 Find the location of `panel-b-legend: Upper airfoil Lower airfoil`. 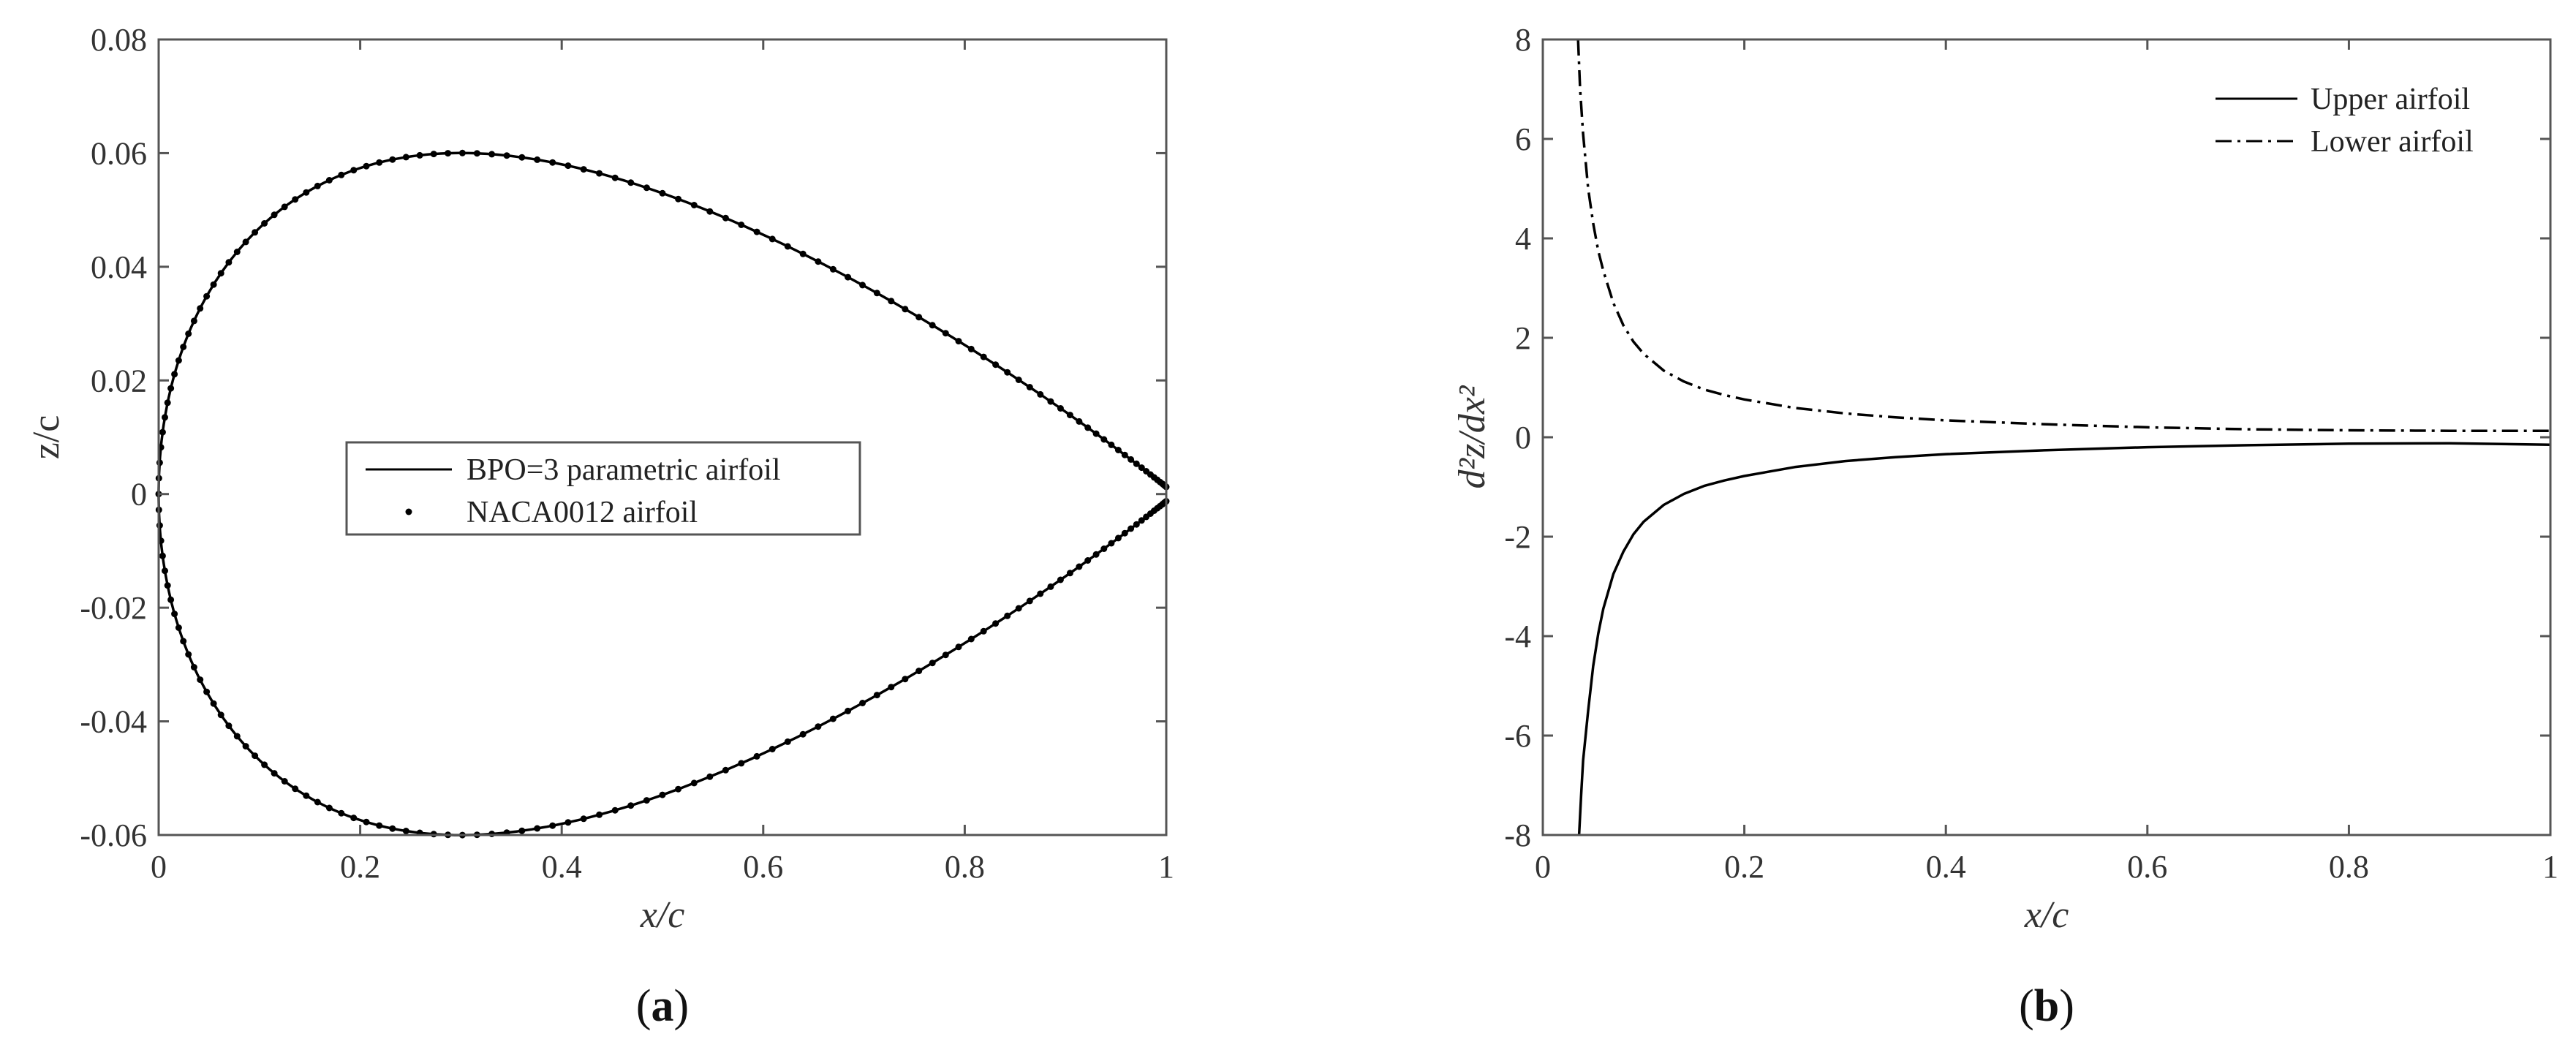

panel-b-legend: Upper airfoil Lower airfoil is located at coordinates (2345, 121).